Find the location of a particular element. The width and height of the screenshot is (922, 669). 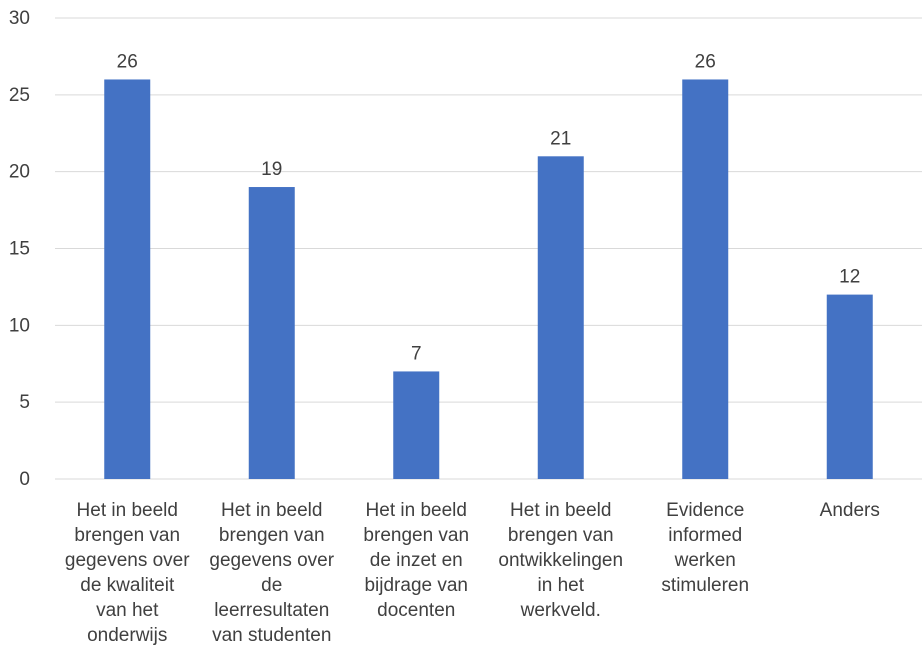

y-tick-label: 0 is located at coordinates (24, 479).